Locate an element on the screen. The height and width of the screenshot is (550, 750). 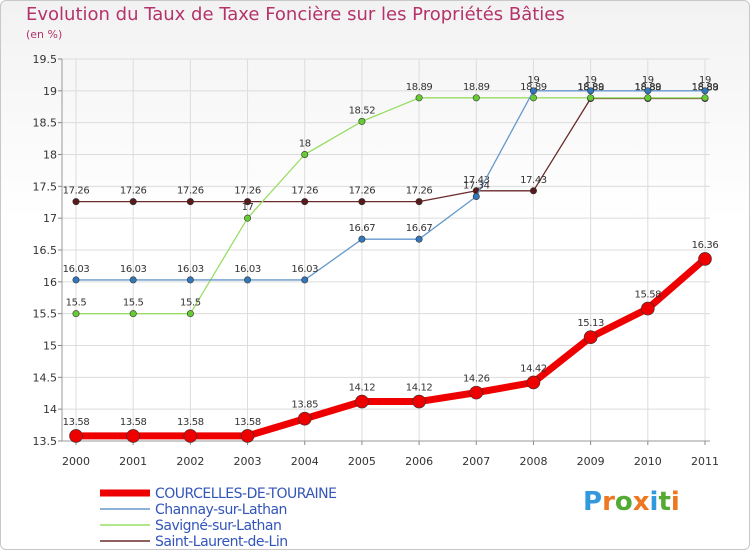
y-tick-label: 13.5 is located at coordinates (45, 441).